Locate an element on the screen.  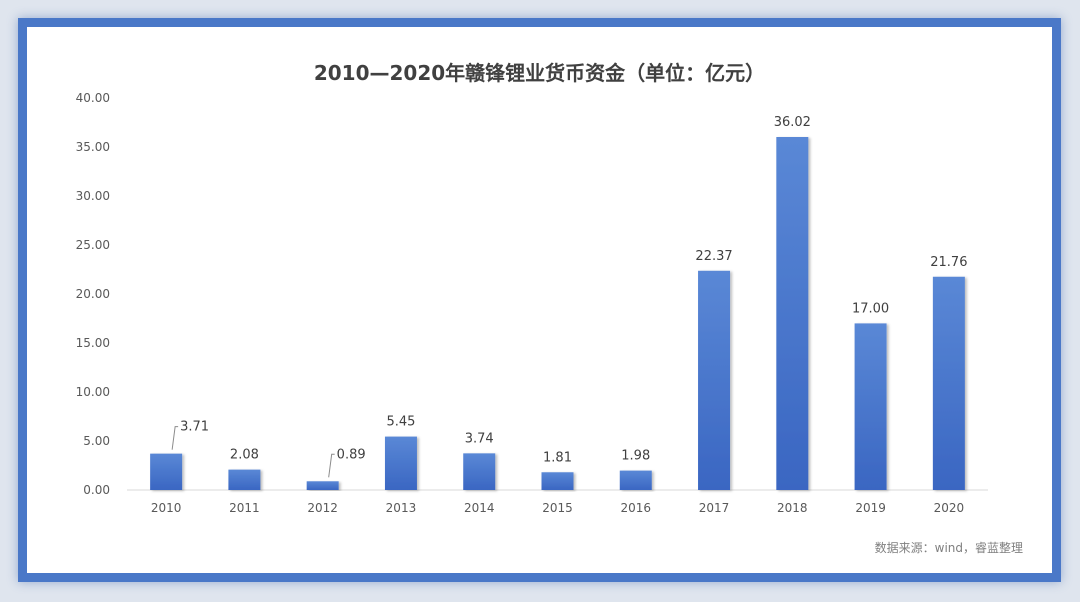
bar-2015 is located at coordinates (557, 481).